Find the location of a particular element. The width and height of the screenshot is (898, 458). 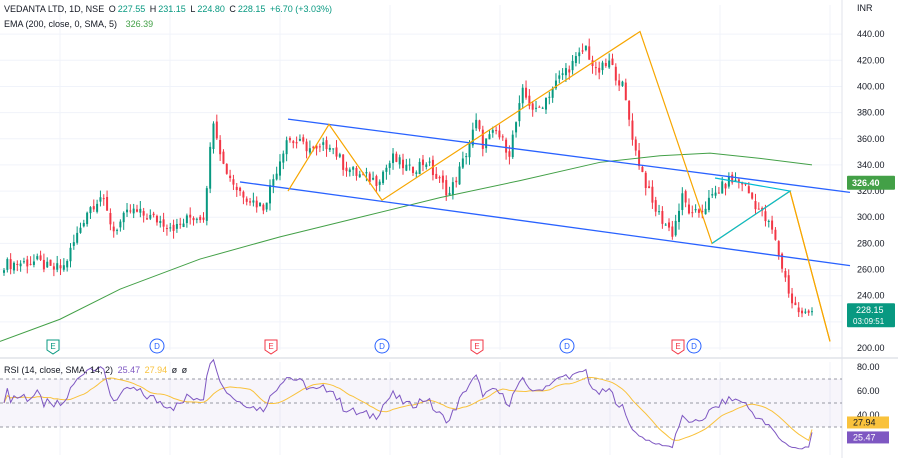

open-value: 227.55 is located at coordinates (131, 9).